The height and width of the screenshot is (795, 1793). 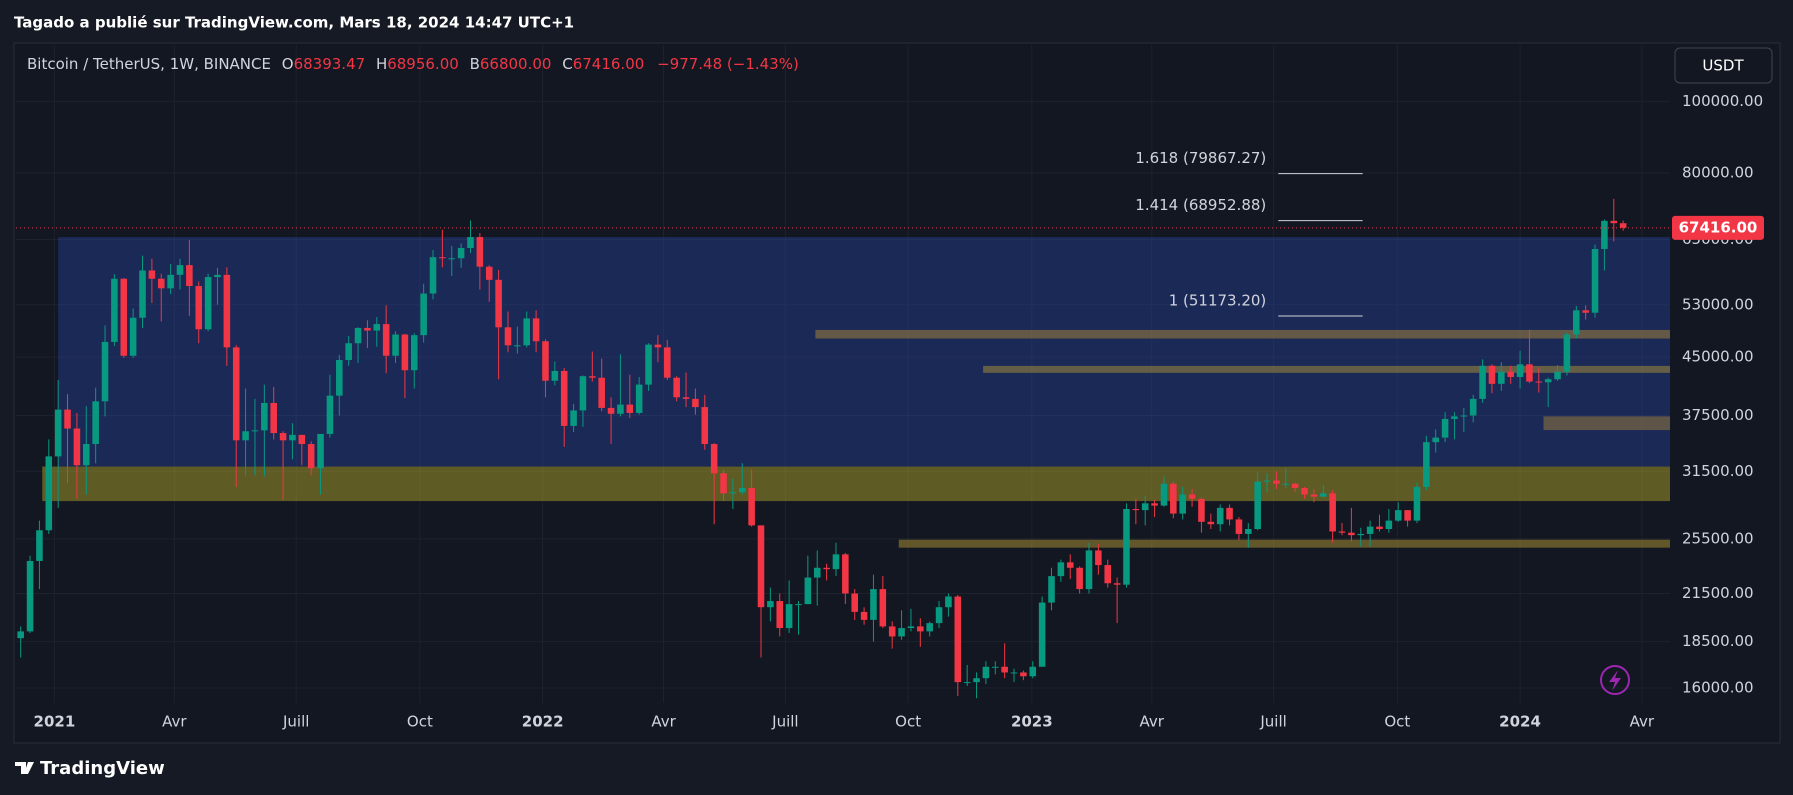 I want to click on x-tick-label: 2023, so click(x=1032, y=722).